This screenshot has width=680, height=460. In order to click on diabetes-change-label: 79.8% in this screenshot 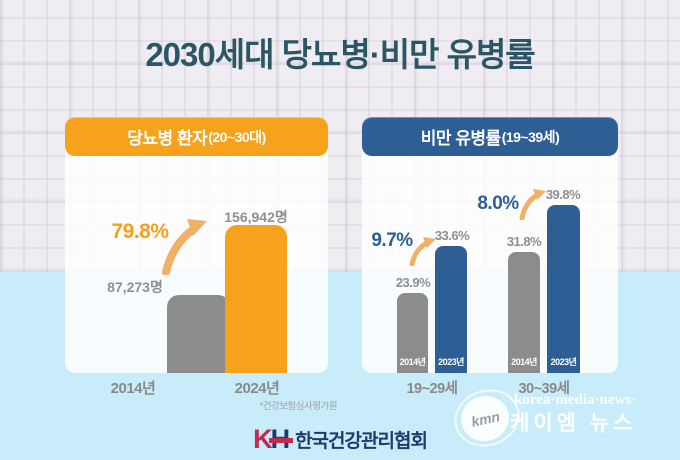, I will do `click(140, 231)`.